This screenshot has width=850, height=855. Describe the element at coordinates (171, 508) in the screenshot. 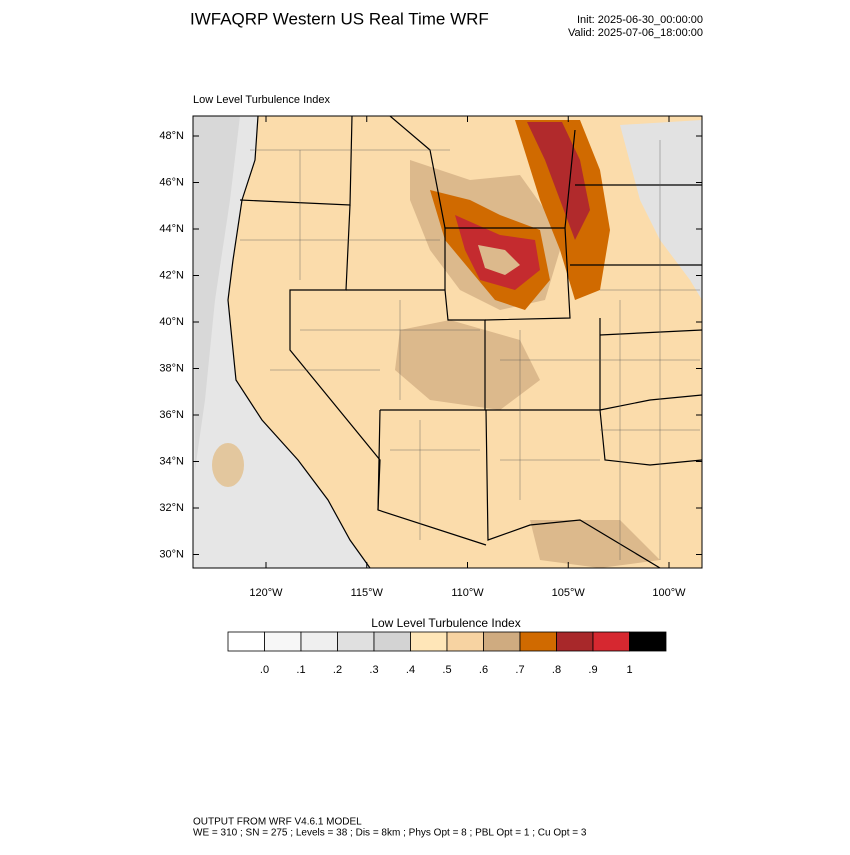

I see `lat-label: 32°N` at that location.